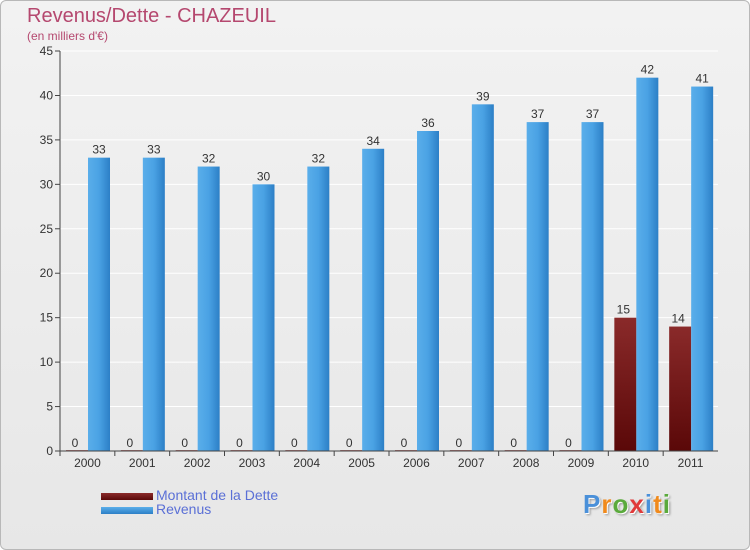 The height and width of the screenshot is (550, 750). What do you see at coordinates (184, 443) in the screenshot?
I see `label-dette-2002: 0` at bounding box center [184, 443].